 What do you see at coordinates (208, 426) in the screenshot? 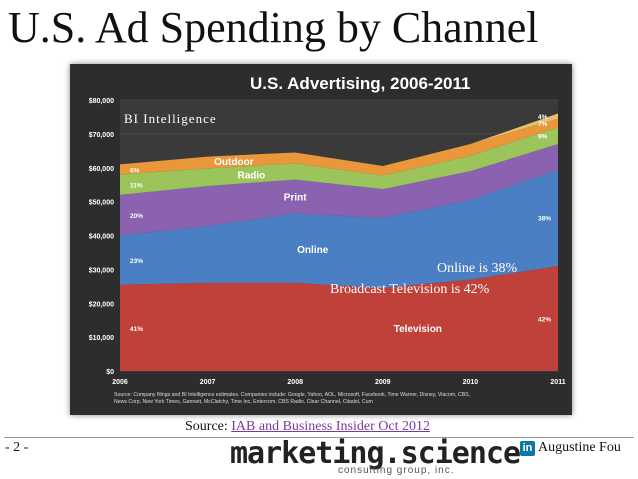
I see `source-prefix: Source:` at bounding box center [208, 426].